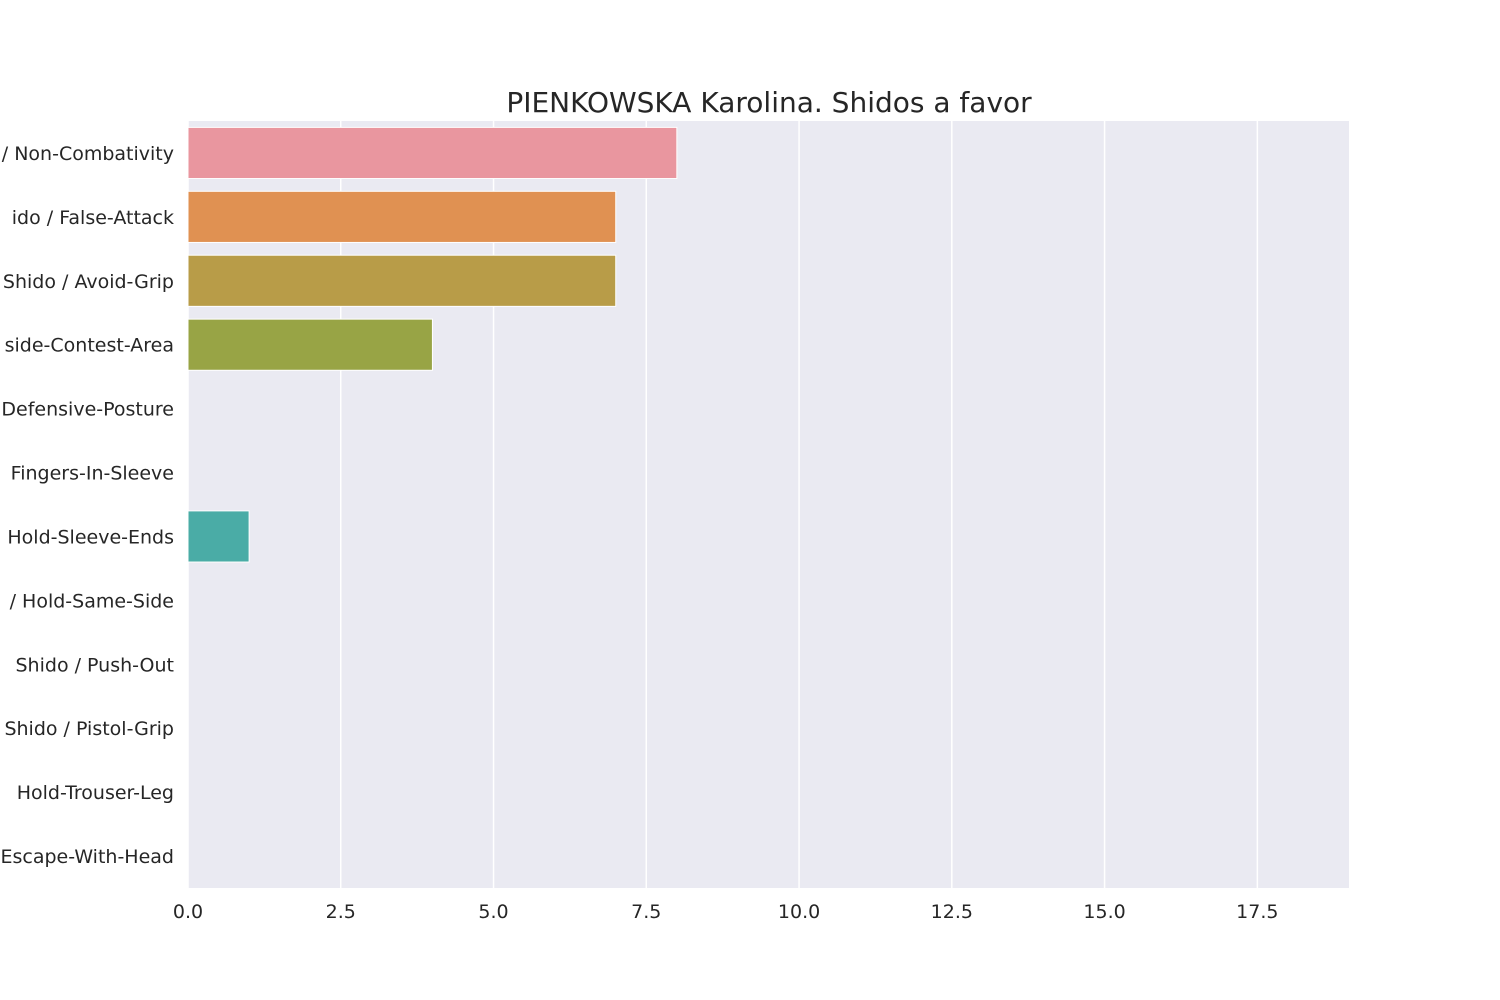  I want to click on y-tick-label: Shido / Avoid-Grip, so click(88, 282).